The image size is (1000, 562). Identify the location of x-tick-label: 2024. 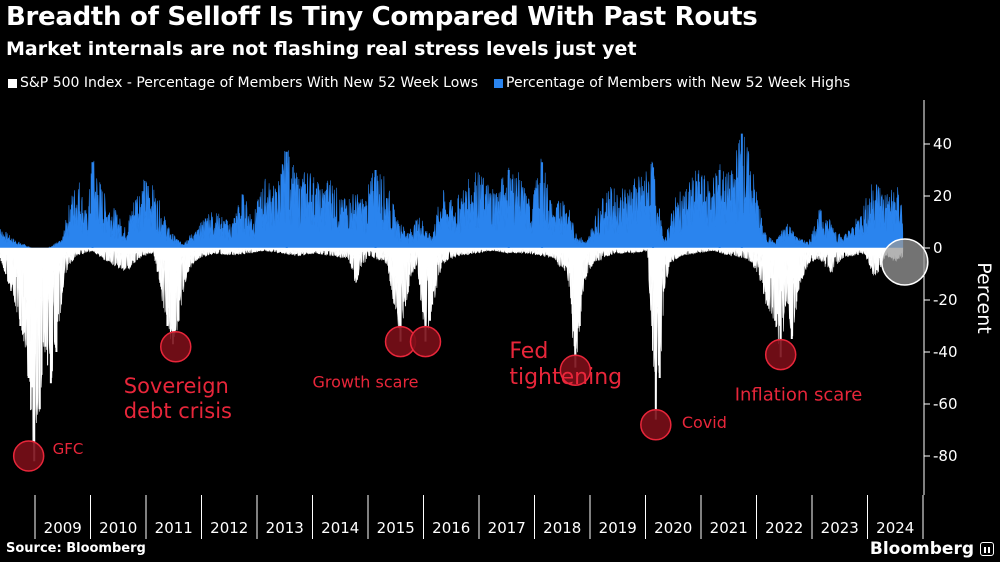
(895, 528).